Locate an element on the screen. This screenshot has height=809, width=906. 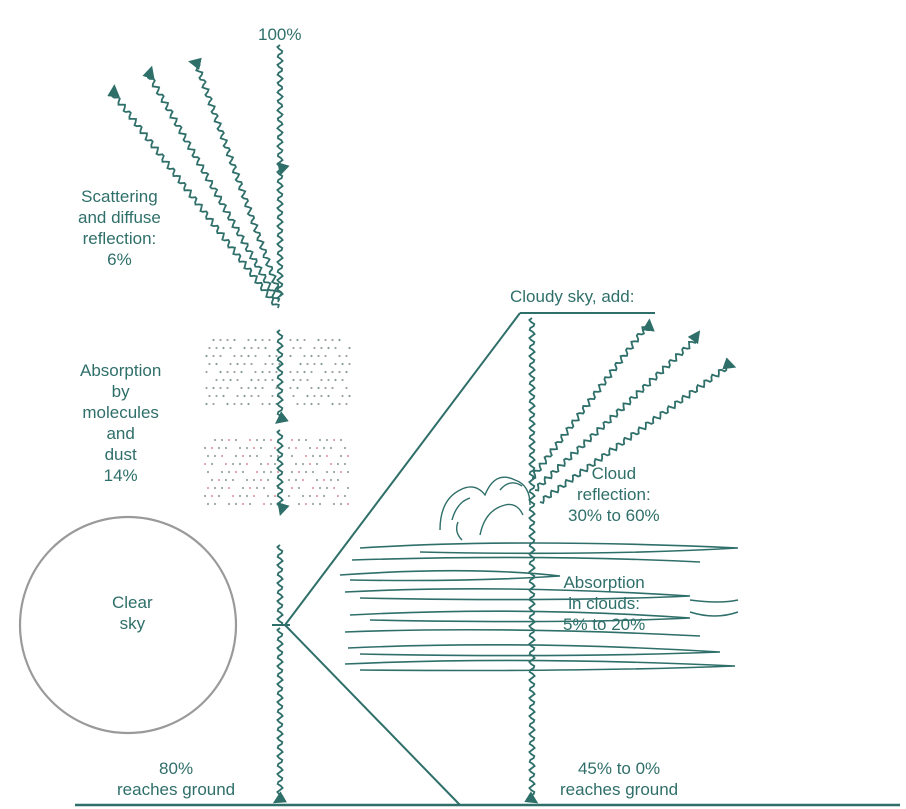
cloudy-sky-label: Cloudy sky, add: is located at coordinates (572, 296).